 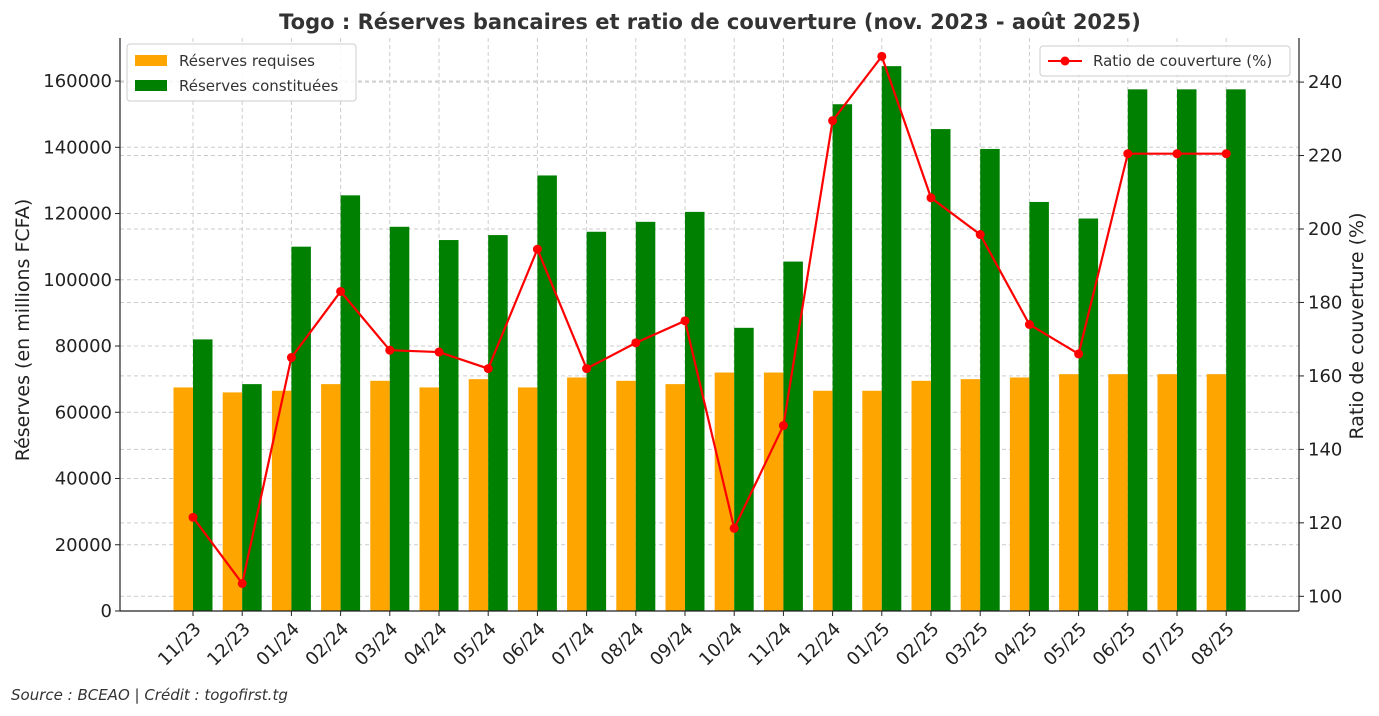 What do you see at coordinates (151, 85) in the screenshot?
I see `legend-swatch-held` at bounding box center [151, 85].